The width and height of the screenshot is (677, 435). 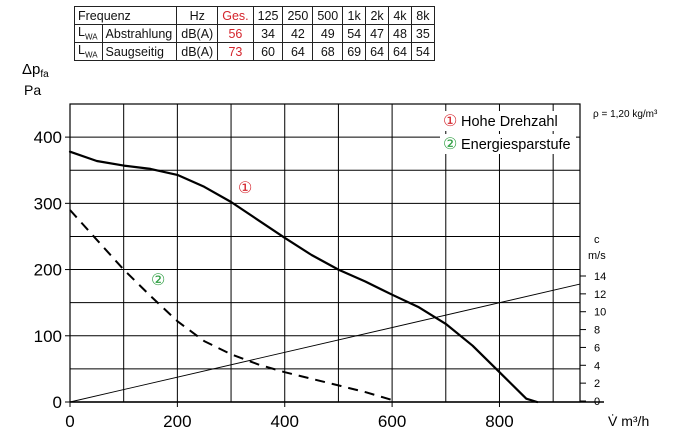 What do you see at coordinates (600, 277) in the screenshot?
I see `right-tick-label: 14` at bounding box center [600, 277].